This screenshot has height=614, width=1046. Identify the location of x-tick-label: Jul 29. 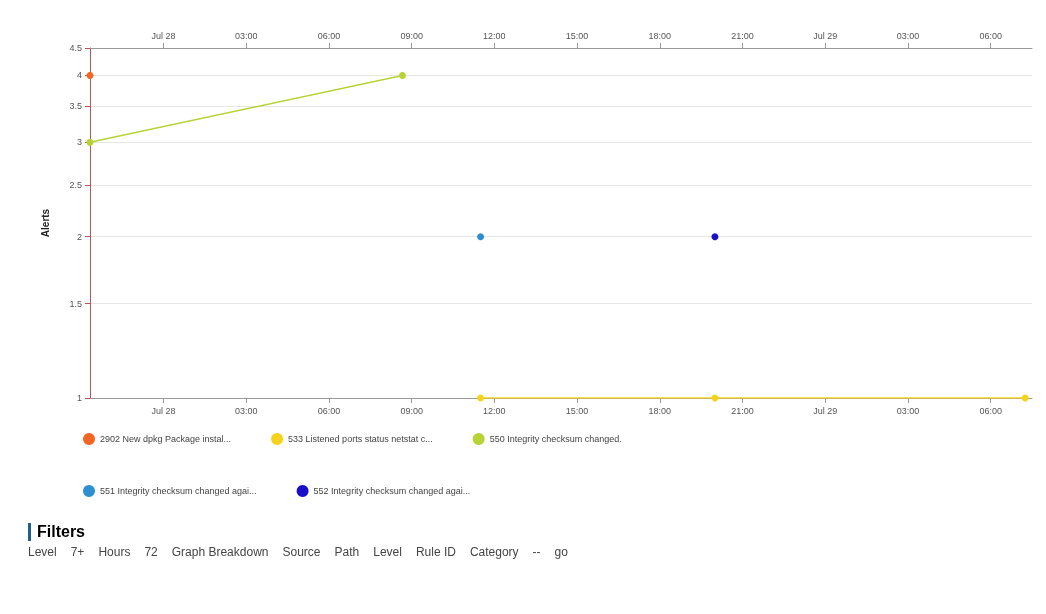
(825, 410).